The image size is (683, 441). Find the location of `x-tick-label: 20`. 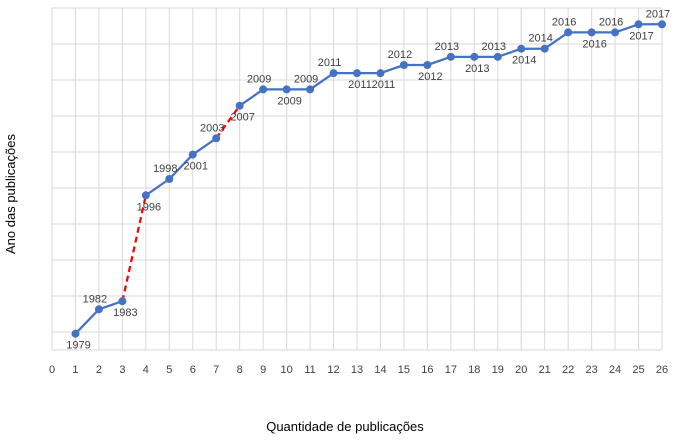

x-tick-label: 20 is located at coordinates (521, 370).